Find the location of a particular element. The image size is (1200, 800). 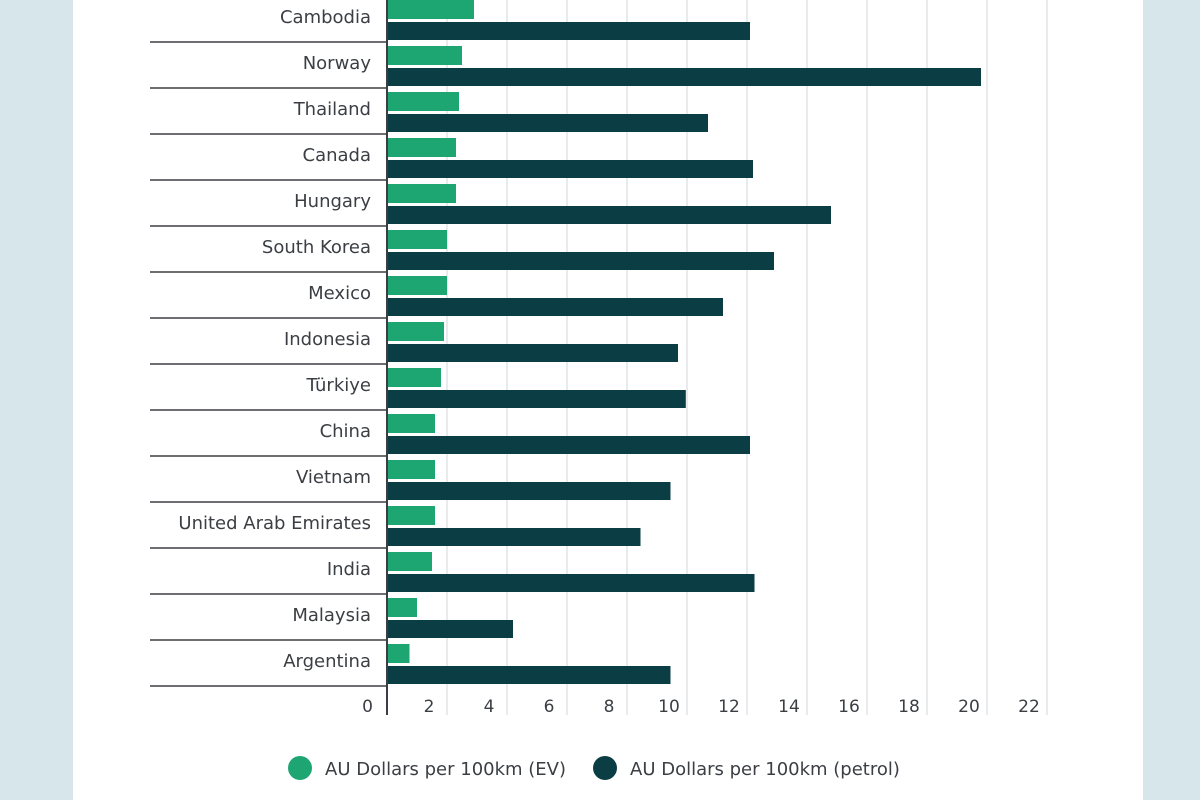

category-label: Norway is located at coordinates (337, 63).